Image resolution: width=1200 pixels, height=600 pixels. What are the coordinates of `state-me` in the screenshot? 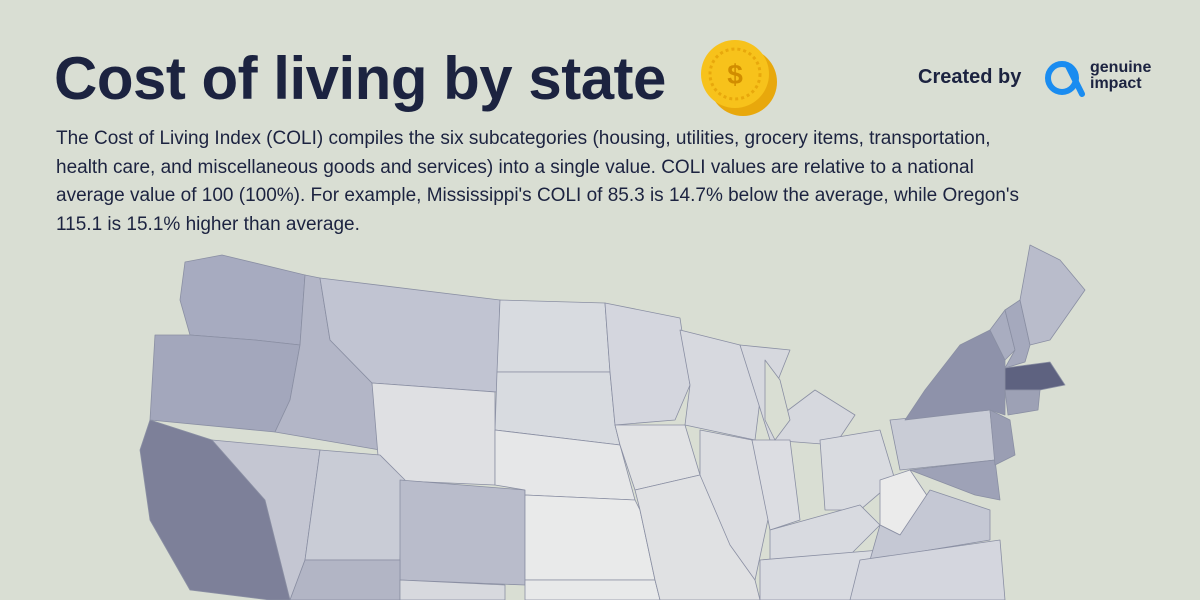 It's located at (1052, 295).